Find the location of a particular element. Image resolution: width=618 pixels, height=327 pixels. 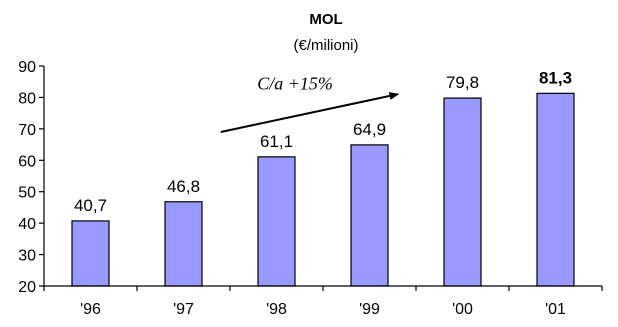

y-tick-label: 70 is located at coordinates (27, 130).